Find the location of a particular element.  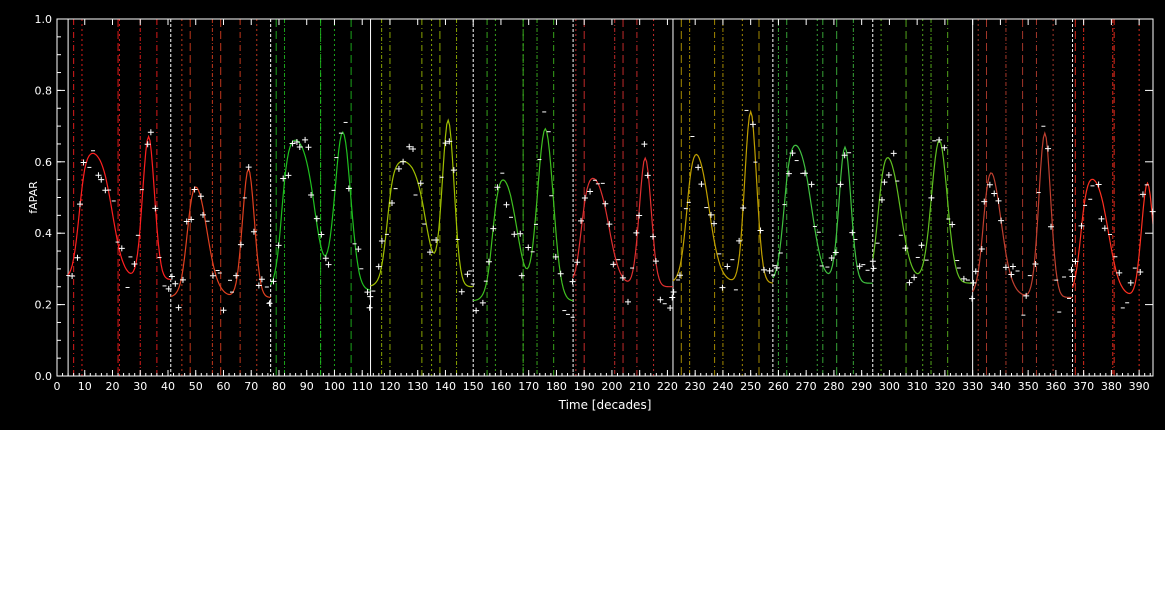

x-tick-label: 230 is located at coordinates (695, 386).